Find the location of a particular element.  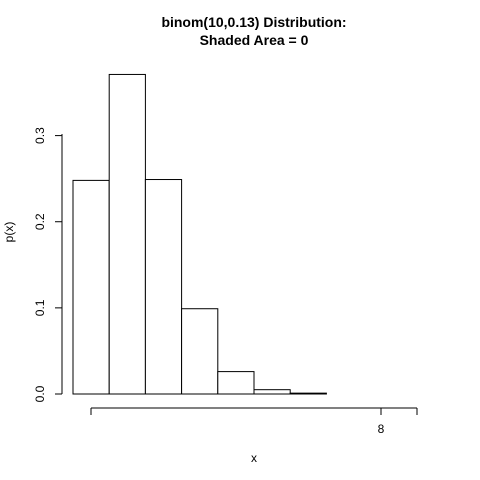

y-tick-label-2: 0.2 is located at coordinates (40, 221).